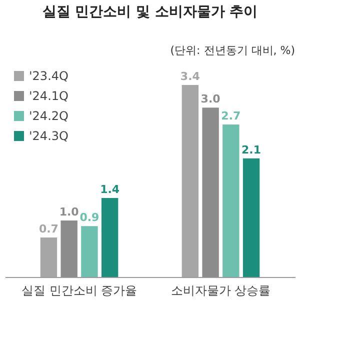 Image resolution: width=352 pixels, height=341 pixels. What do you see at coordinates (69, 212) in the screenshot?
I see `data-label: 1.0` at bounding box center [69, 212].